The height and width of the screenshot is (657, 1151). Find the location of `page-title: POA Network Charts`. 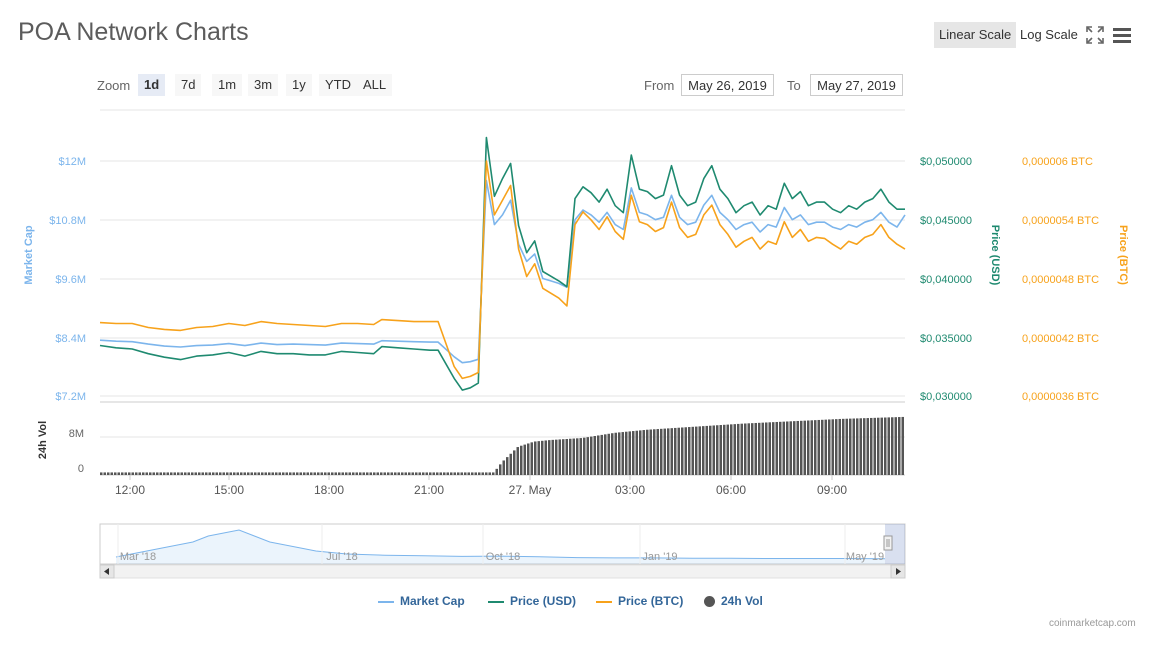

page-title: POA Network Charts is located at coordinates (133, 32).